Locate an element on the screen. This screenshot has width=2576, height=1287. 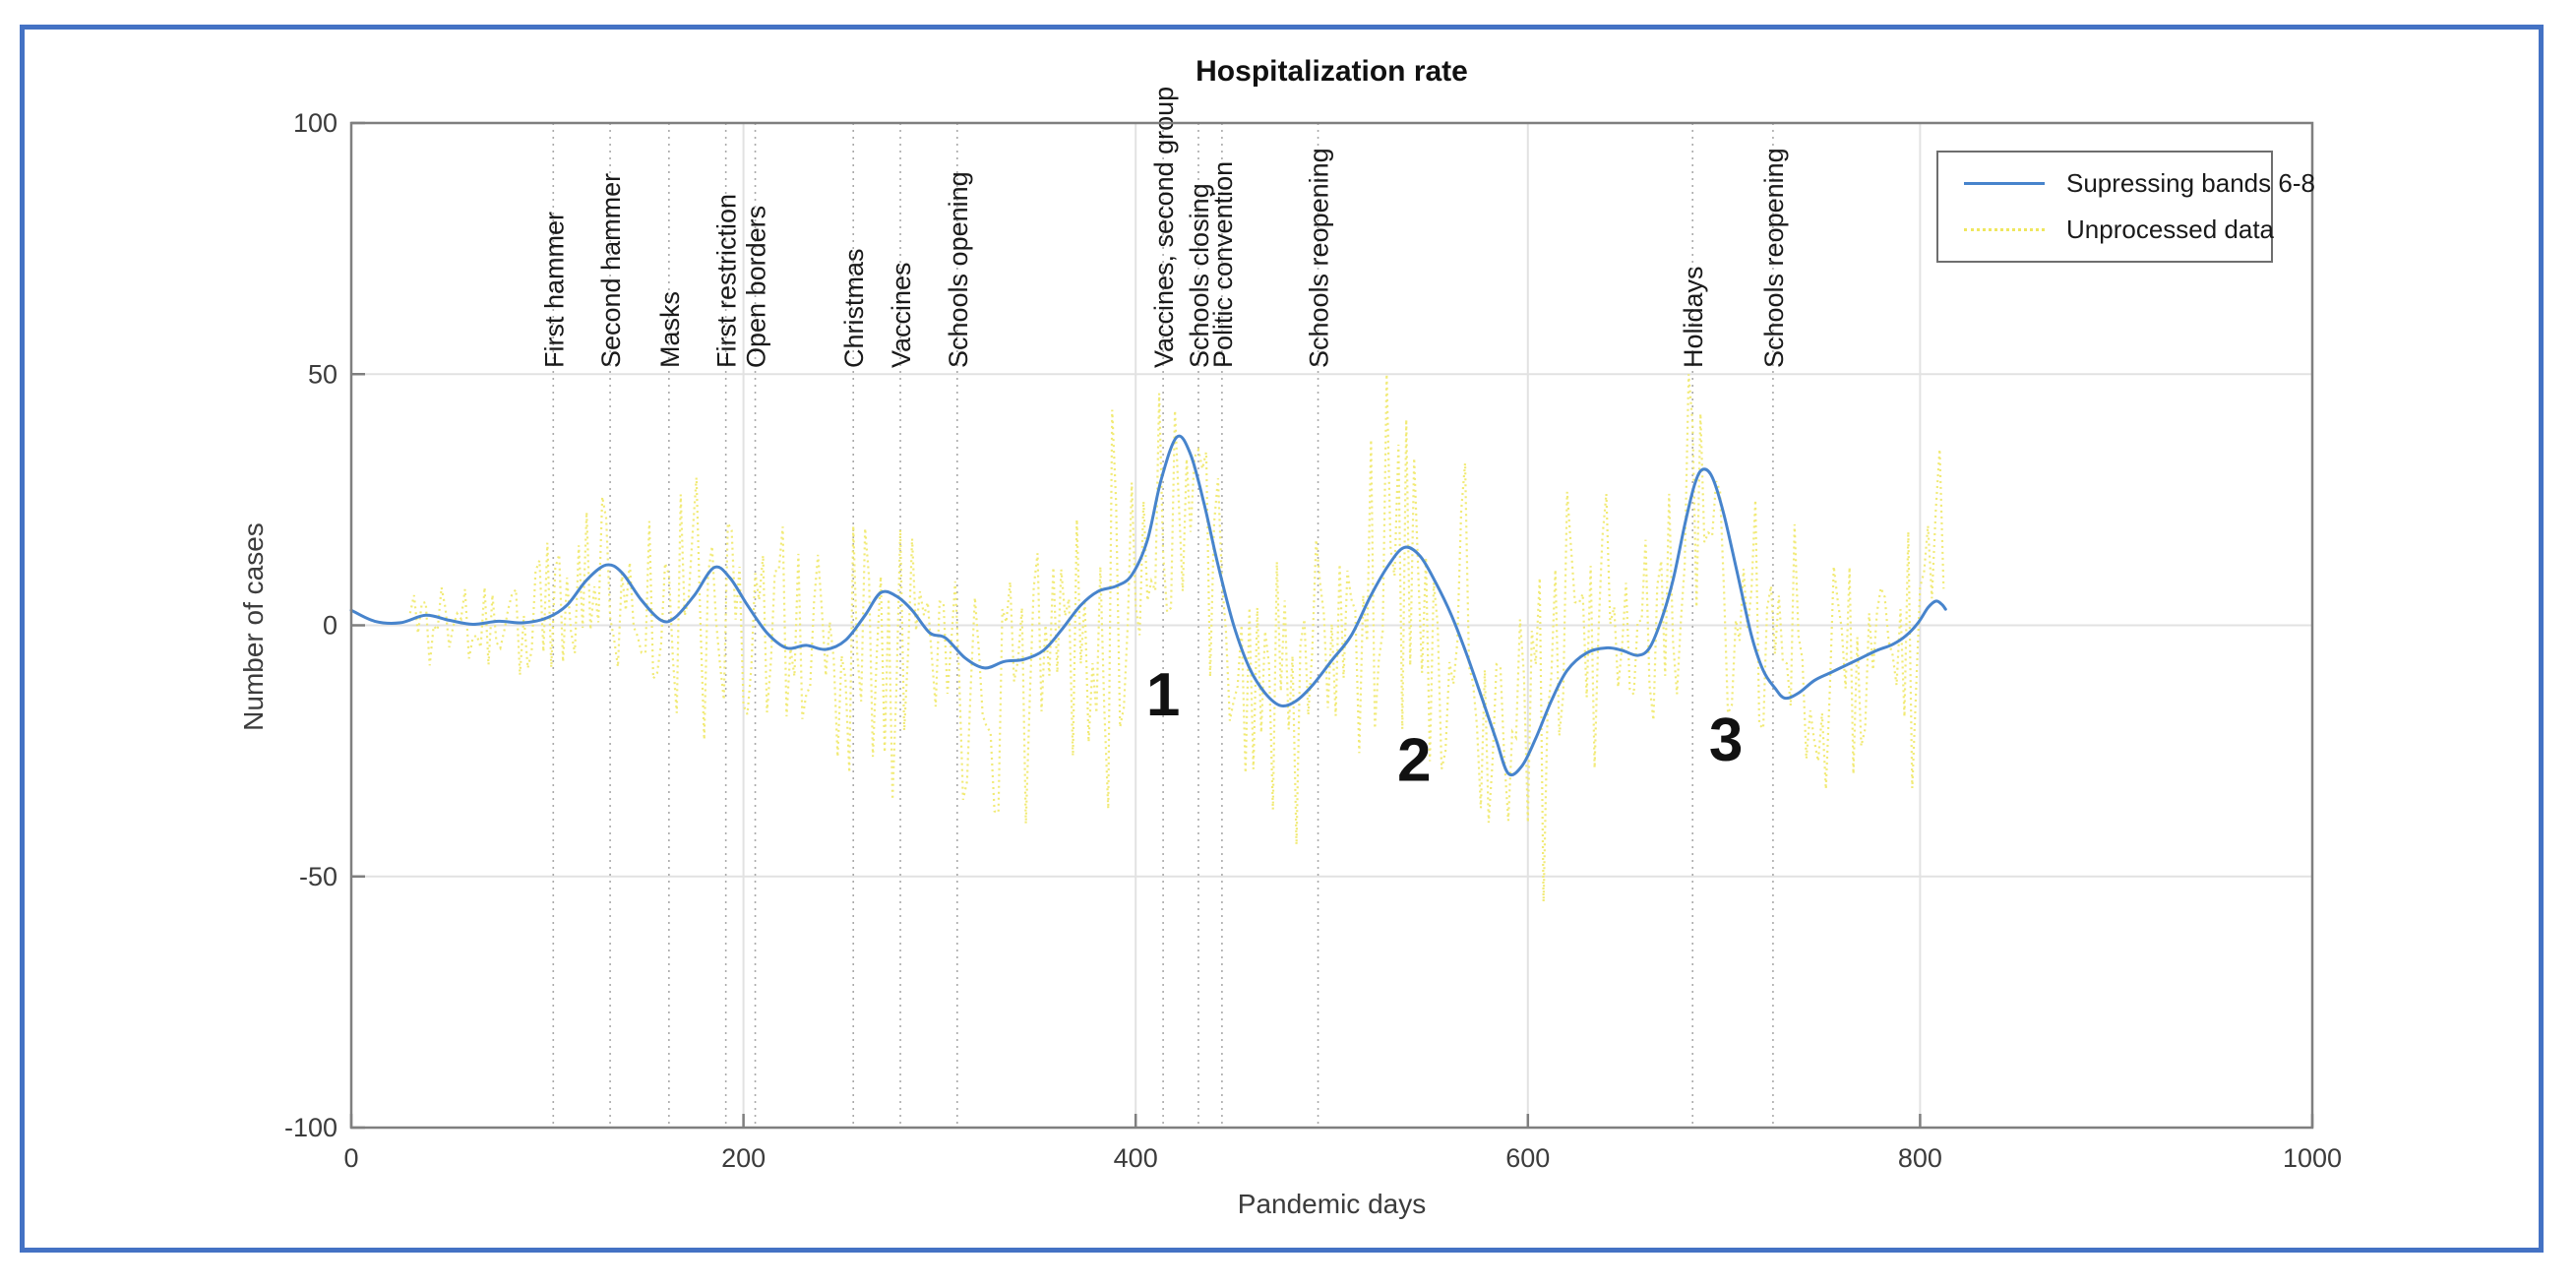
event-label: First hammer is located at coordinates (554, 290).